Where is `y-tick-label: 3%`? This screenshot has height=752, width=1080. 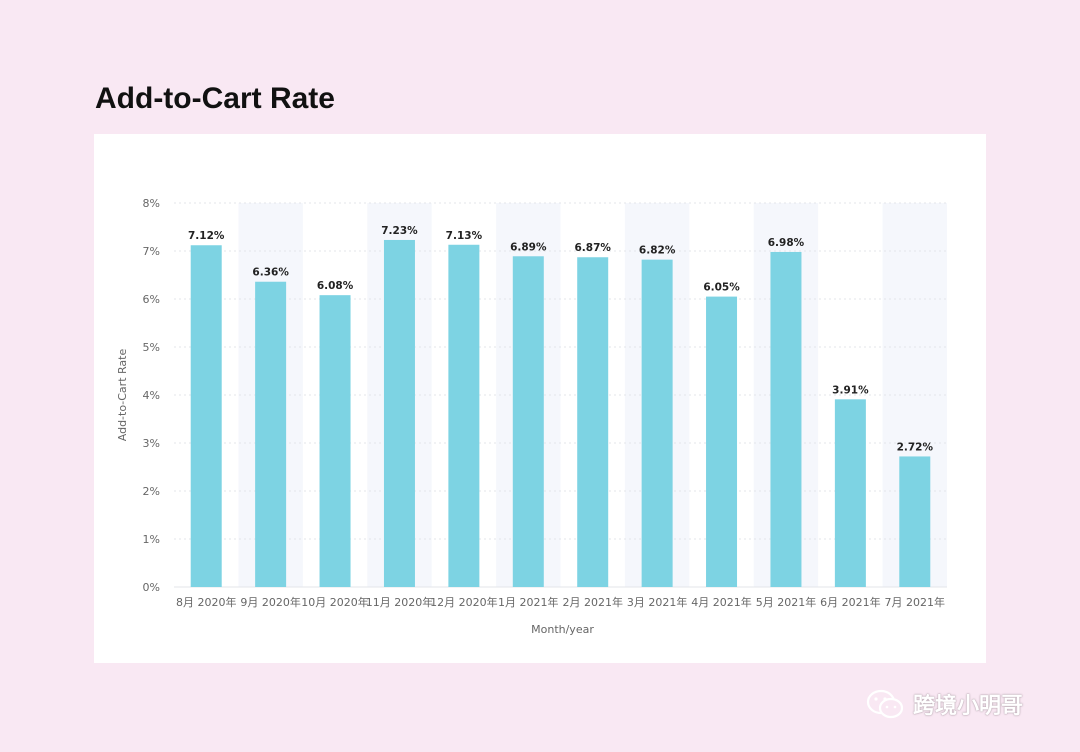 y-tick-label: 3% is located at coordinates (151, 443).